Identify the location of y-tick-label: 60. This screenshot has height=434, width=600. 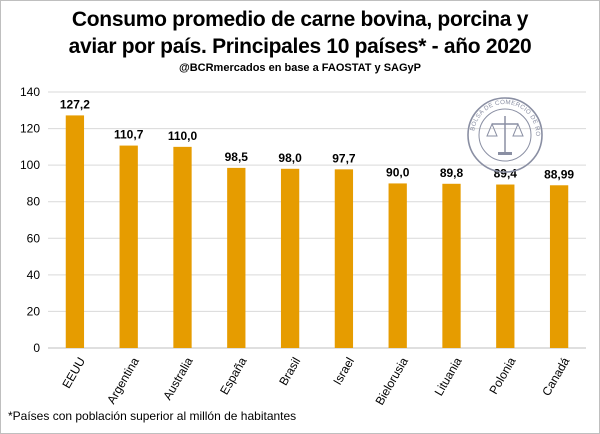
(34, 238).